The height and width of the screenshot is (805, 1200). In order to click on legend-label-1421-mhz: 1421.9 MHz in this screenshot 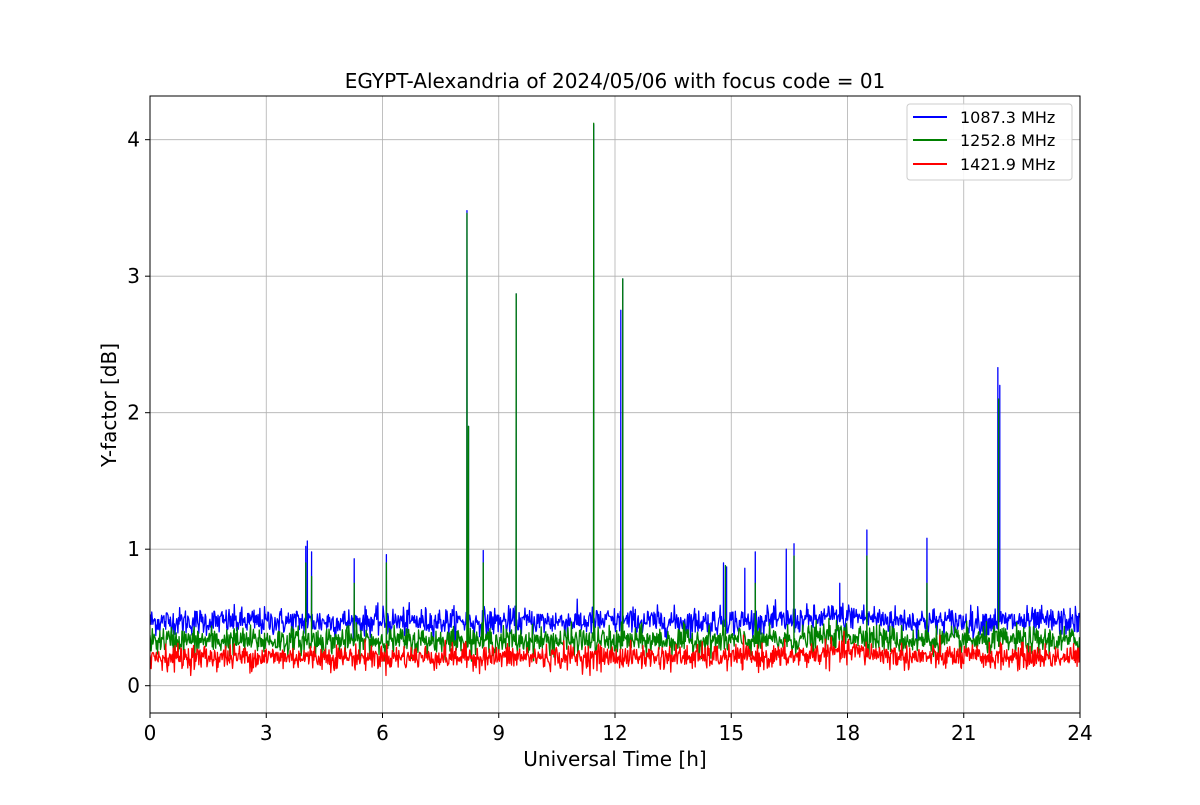, I will do `click(1007, 164)`.